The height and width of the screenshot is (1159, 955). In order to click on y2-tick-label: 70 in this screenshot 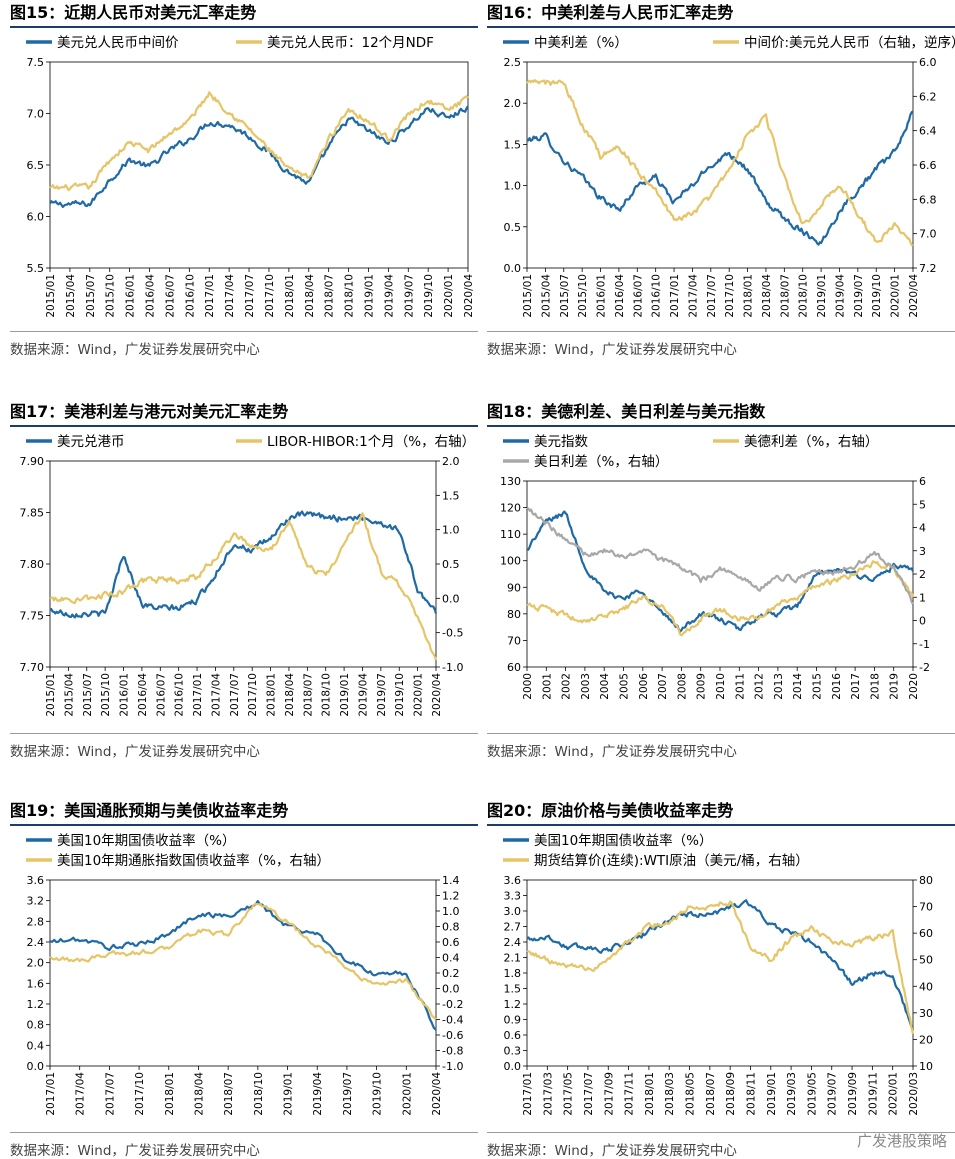, I will do `click(926, 907)`.